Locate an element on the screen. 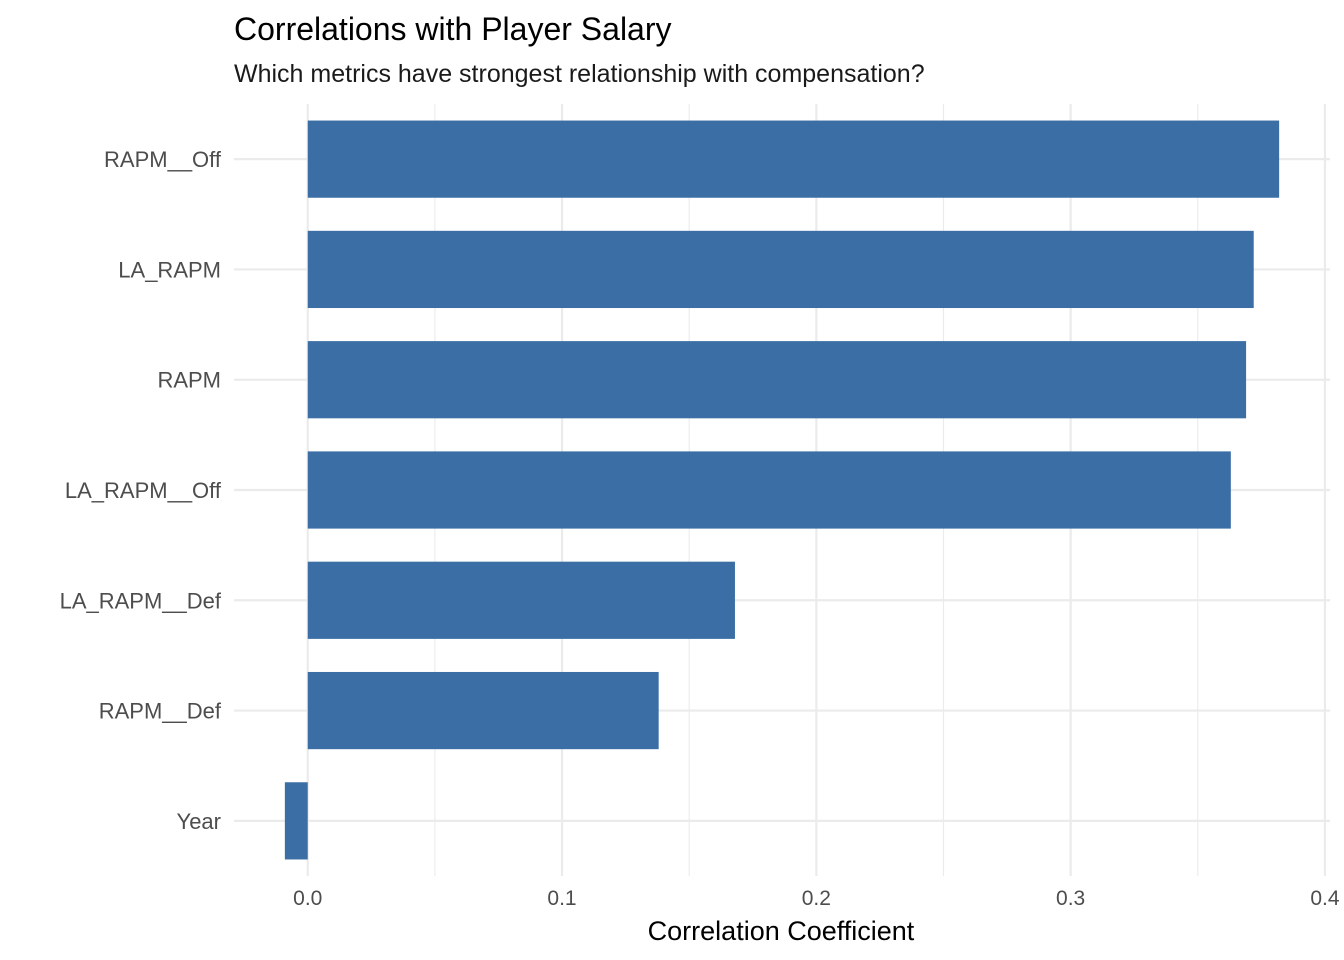 The image size is (1344, 960). bar-la-rapm-def is located at coordinates (521, 600).